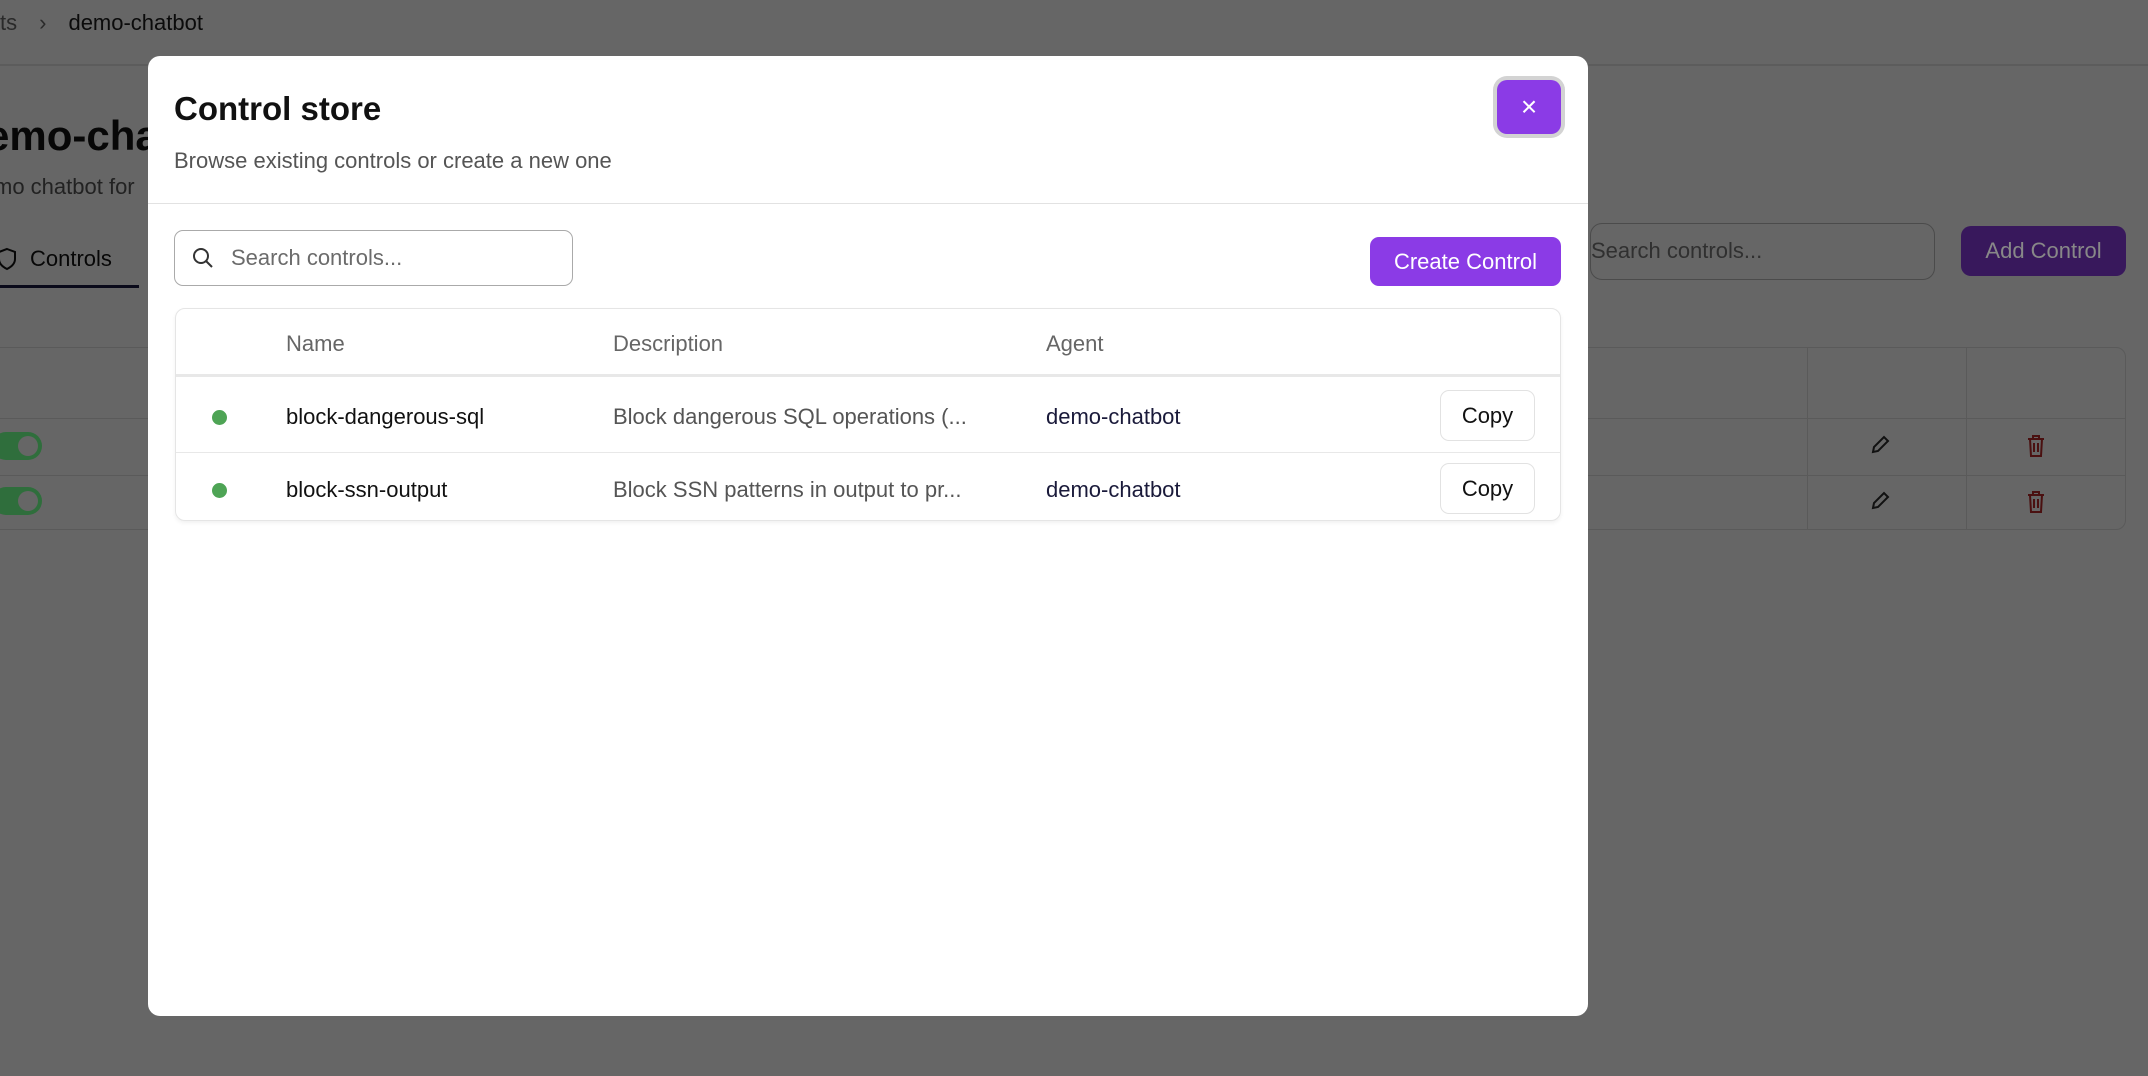 Image resolution: width=2148 pixels, height=1076 pixels. I want to click on breadcrumb: ts › demo-chatbot, so click(101, 23).